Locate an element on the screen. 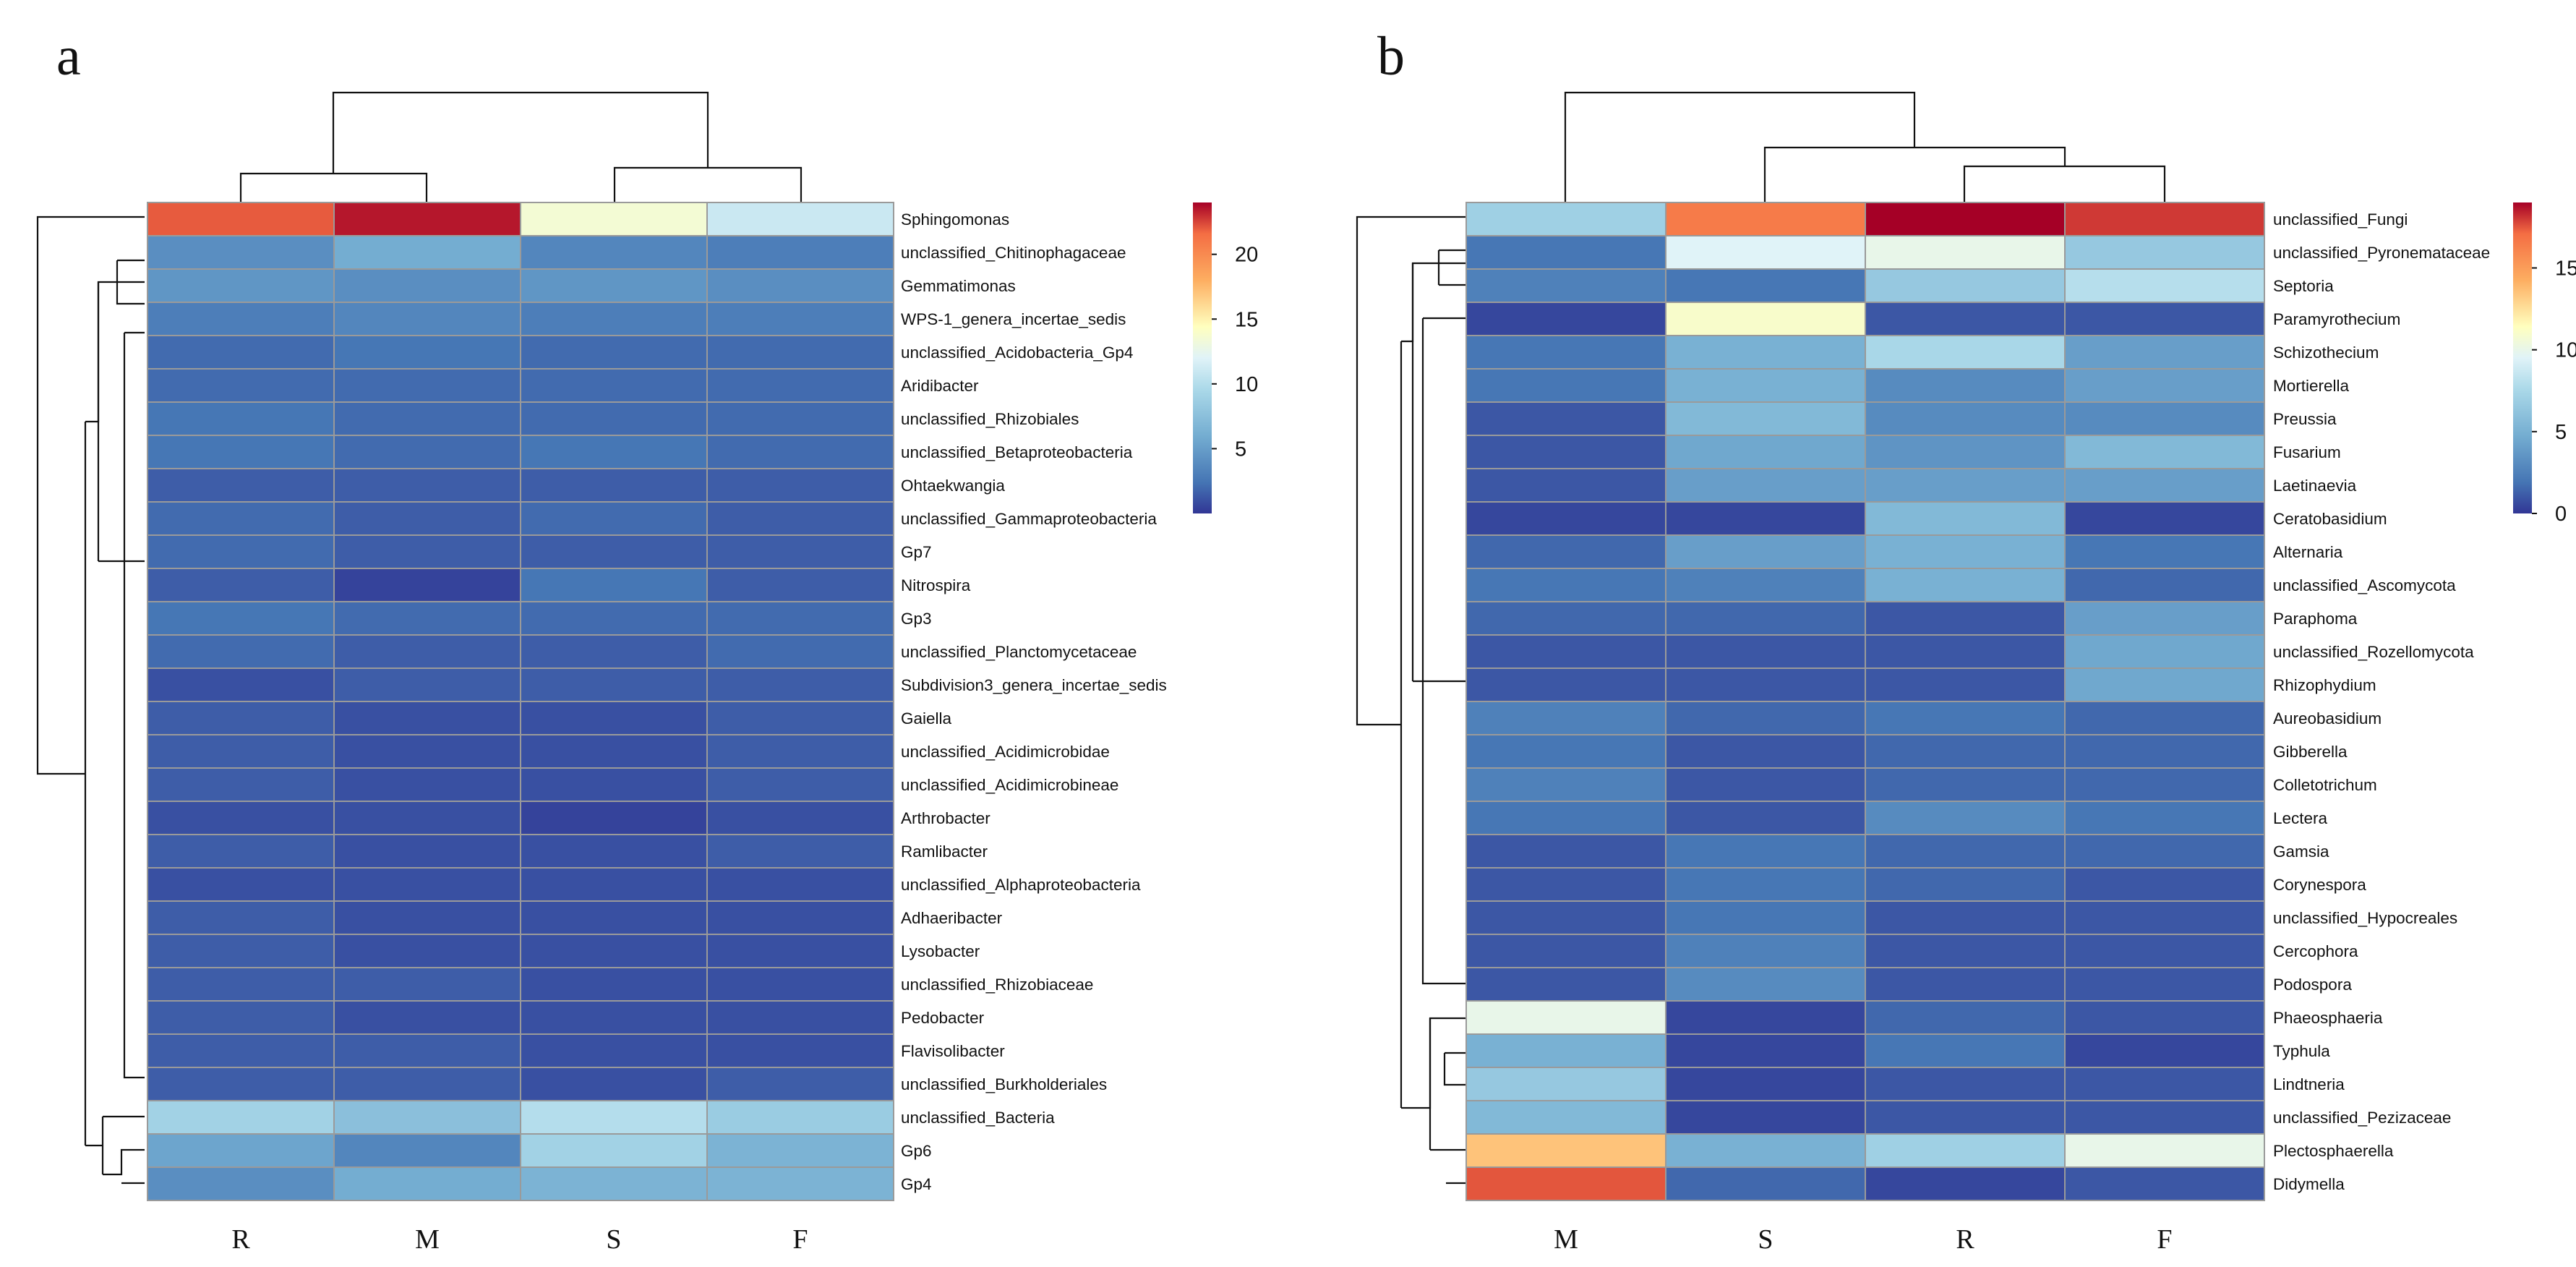 The image size is (2576, 1267). legend-tick-label: 20 is located at coordinates (1247, 256).